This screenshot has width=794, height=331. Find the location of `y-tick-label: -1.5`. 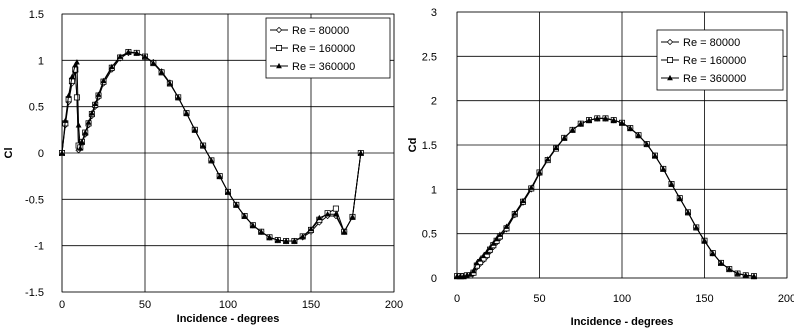

y-tick-label: -1.5 is located at coordinates (34, 293).